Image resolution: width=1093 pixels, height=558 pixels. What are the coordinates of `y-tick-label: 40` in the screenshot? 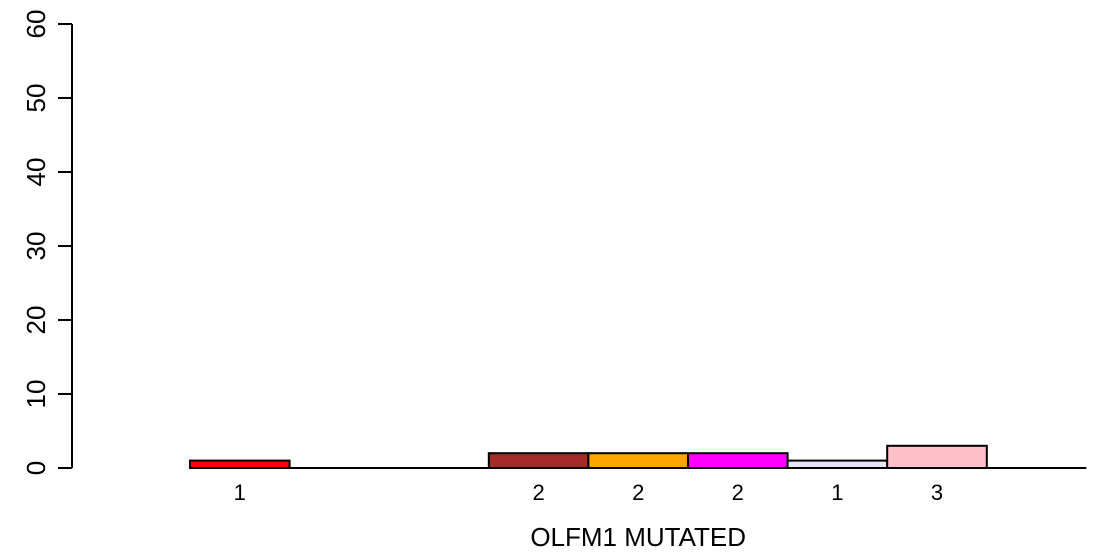 It's located at (36, 172).